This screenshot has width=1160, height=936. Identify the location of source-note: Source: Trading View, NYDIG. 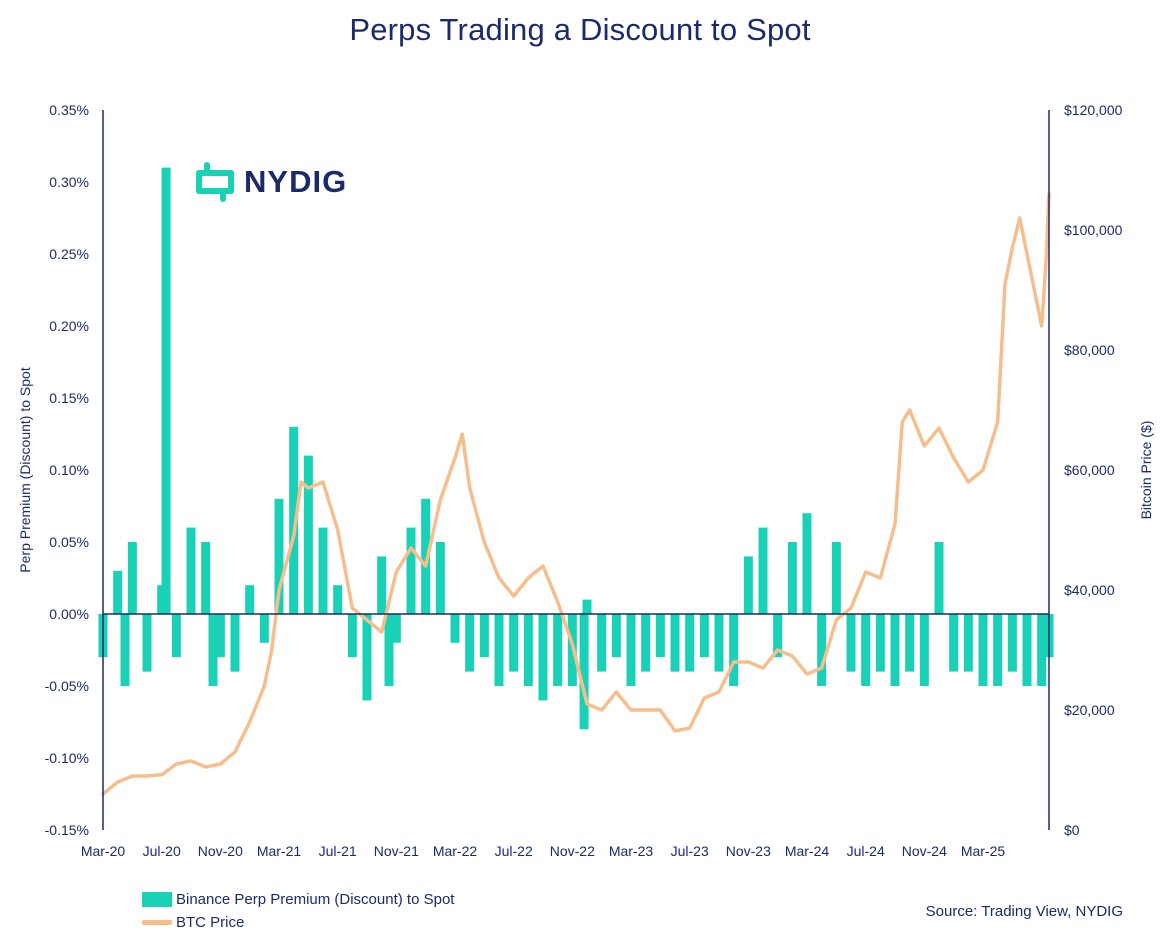
(1024, 911).